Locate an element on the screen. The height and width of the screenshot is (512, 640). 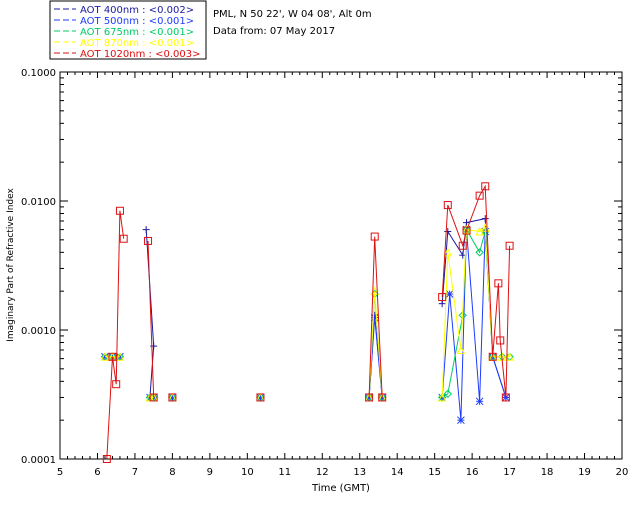
x-tick-label: 5 is located at coordinates (60, 472).